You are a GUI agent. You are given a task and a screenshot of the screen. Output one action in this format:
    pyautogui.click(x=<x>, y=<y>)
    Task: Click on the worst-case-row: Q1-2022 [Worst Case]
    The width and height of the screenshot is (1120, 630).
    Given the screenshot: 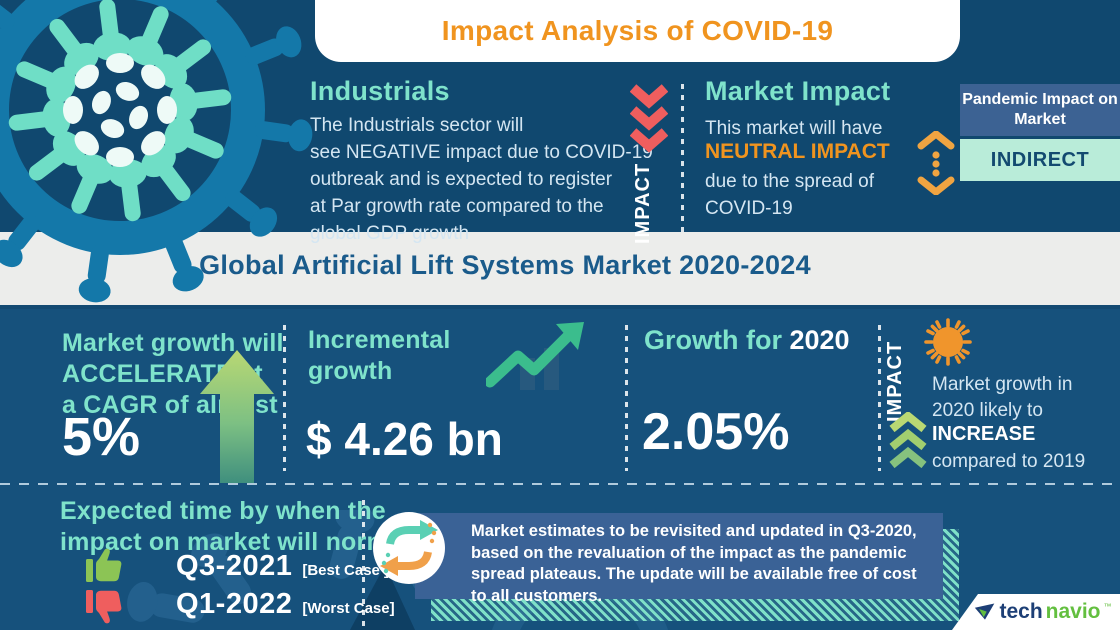 What is the action you would take?
    pyautogui.click(x=285, y=604)
    